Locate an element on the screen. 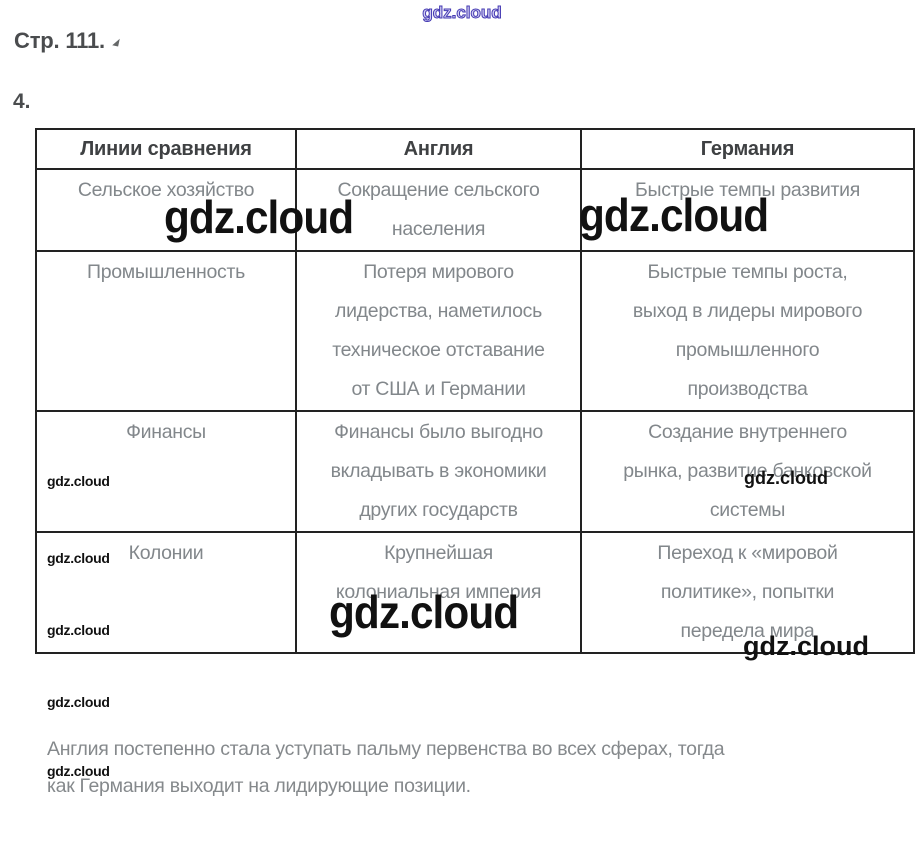 The width and height of the screenshot is (924, 842). cell-germany: Быстрые темпы развития is located at coordinates (747, 210).